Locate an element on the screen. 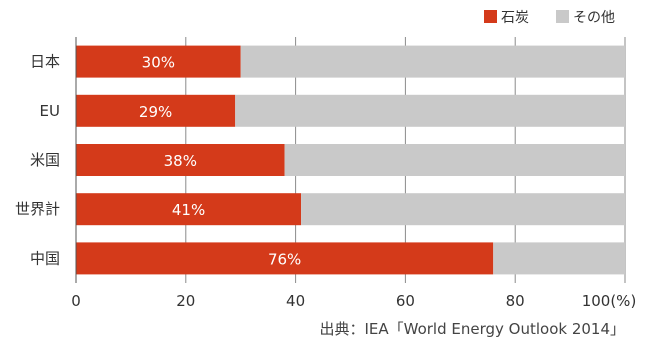 Image resolution: width=654 pixels, height=340 pixels. data-label: 76% is located at coordinates (284, 259).